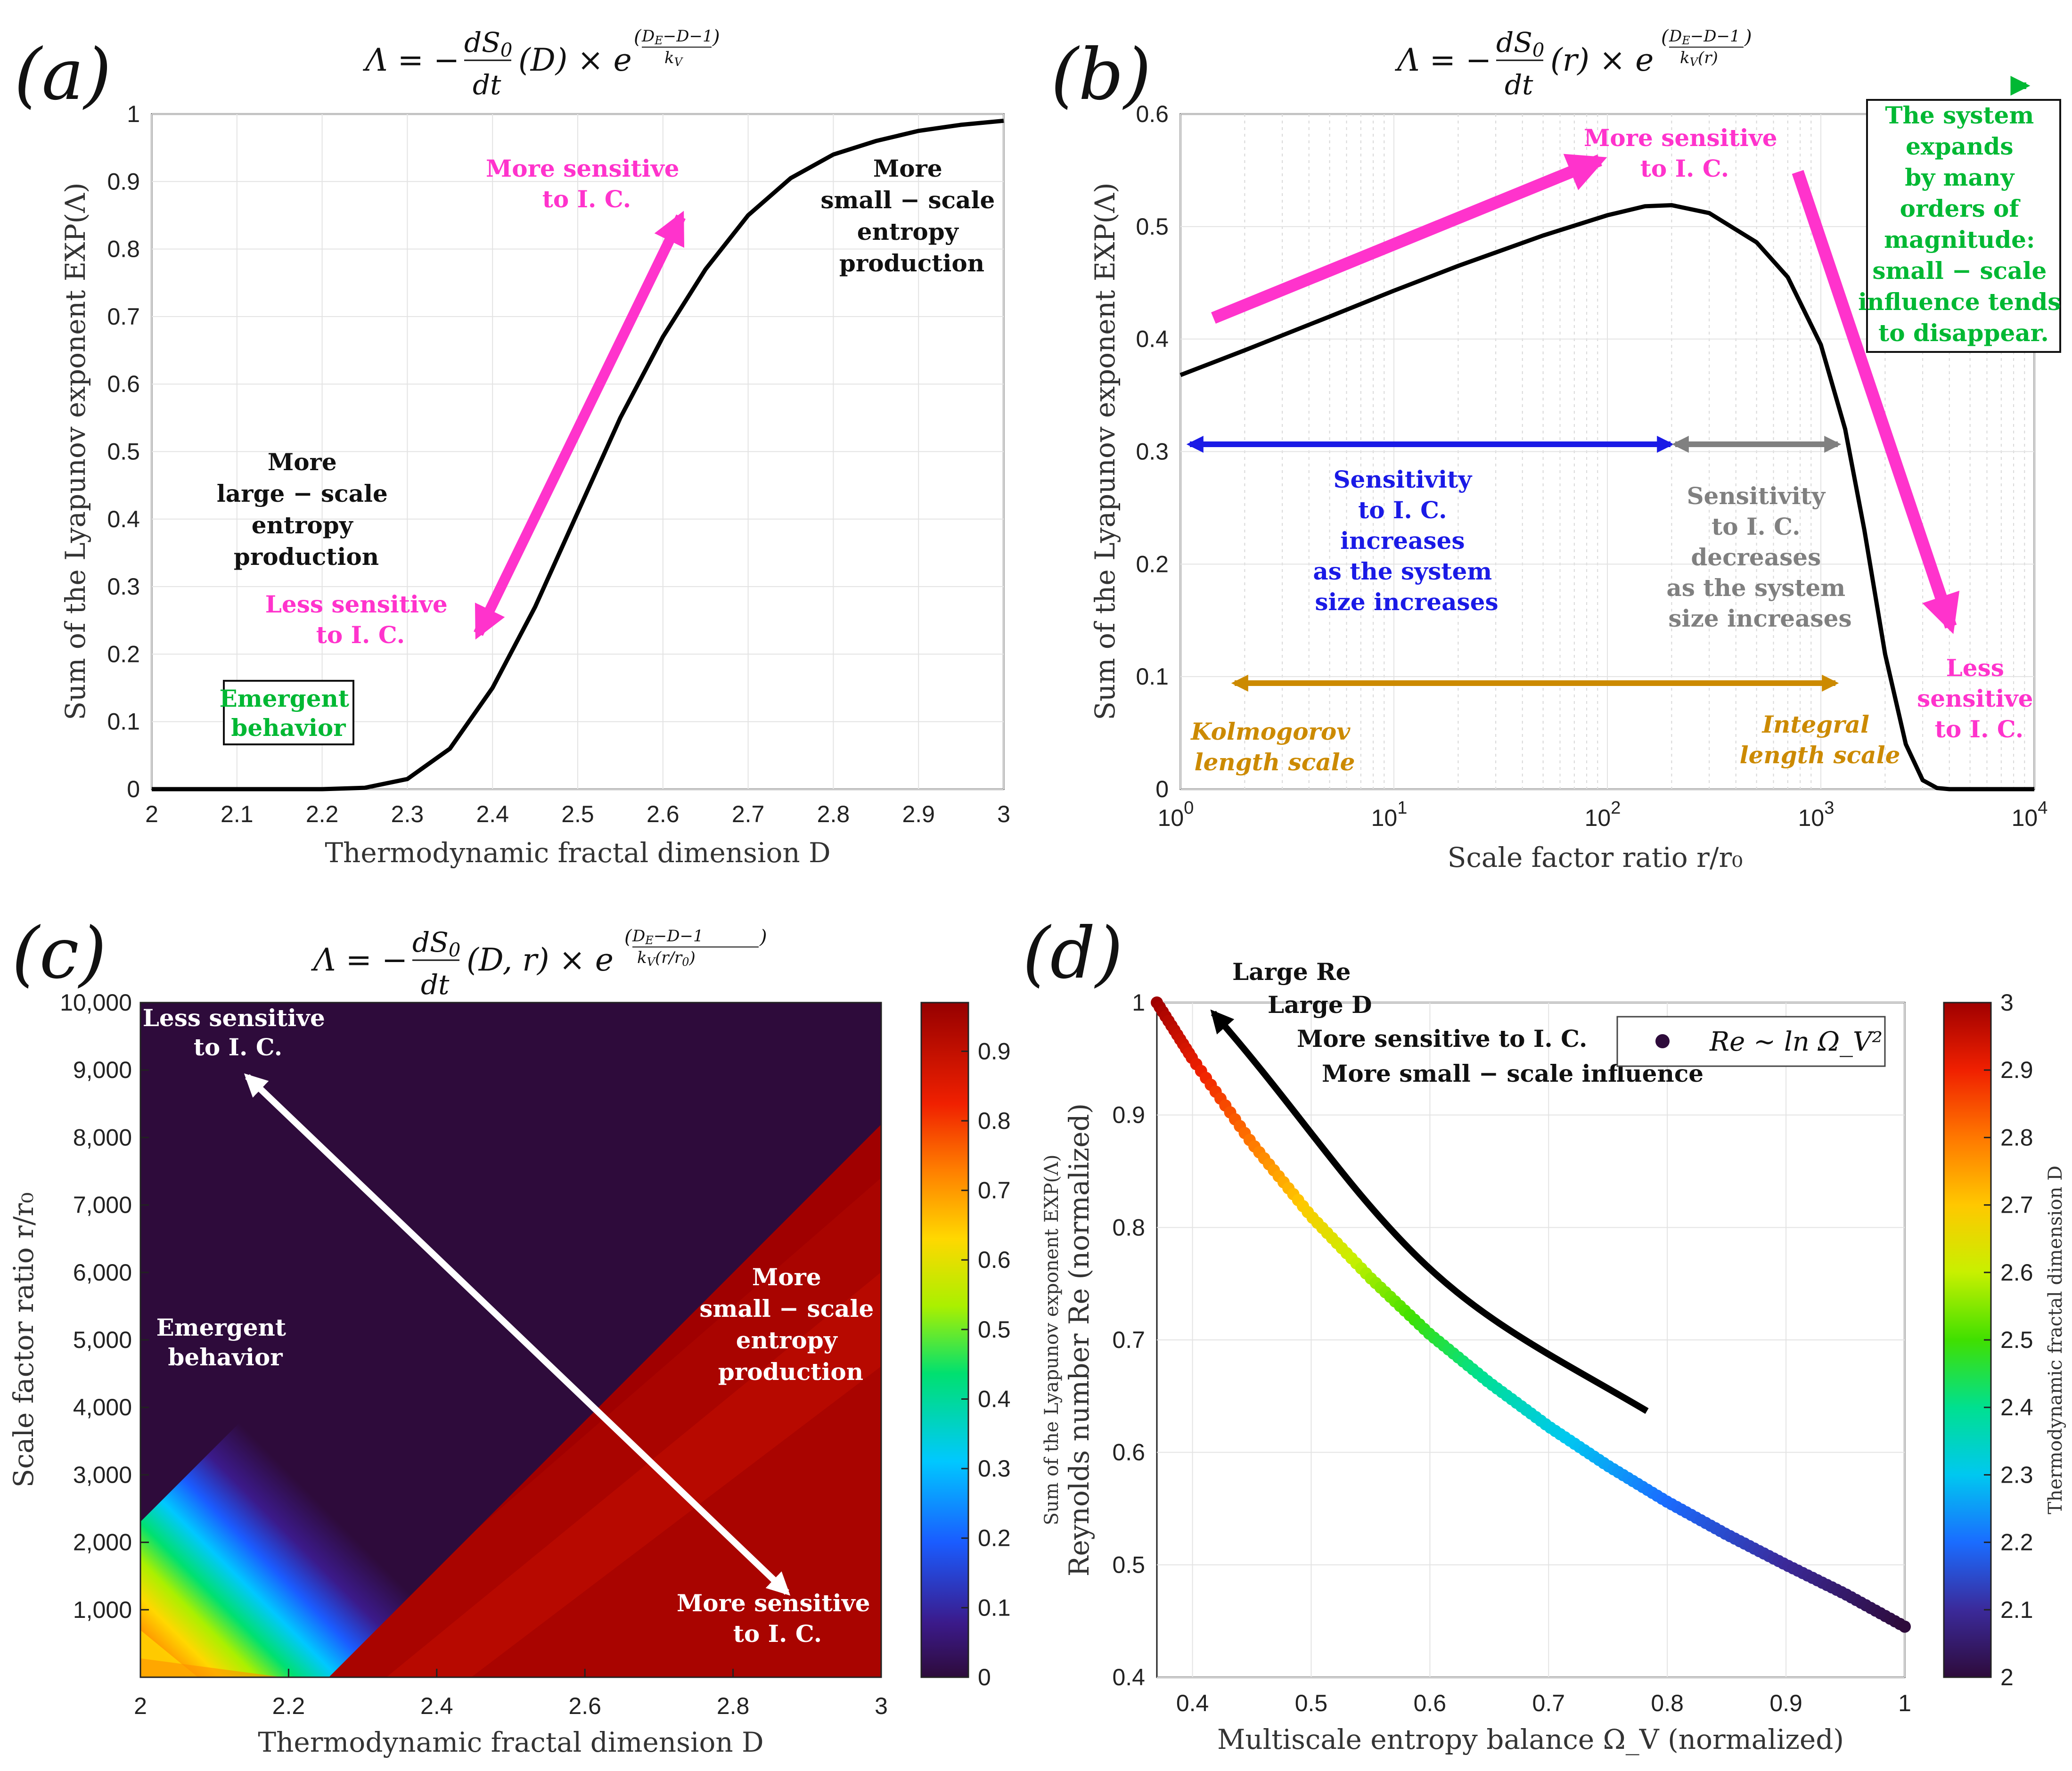  What do you see at coordinates (1904, 1703) in the screenshot?
I see `panel-d-xtick-label: 1` at bounding box center [1904, 1703].